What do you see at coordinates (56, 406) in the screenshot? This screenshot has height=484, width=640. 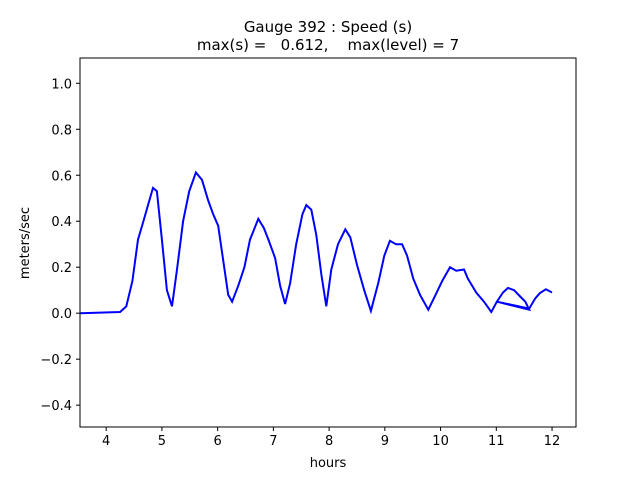 I see `y-tick-label: −0.4` at bounding box center [56, 406].